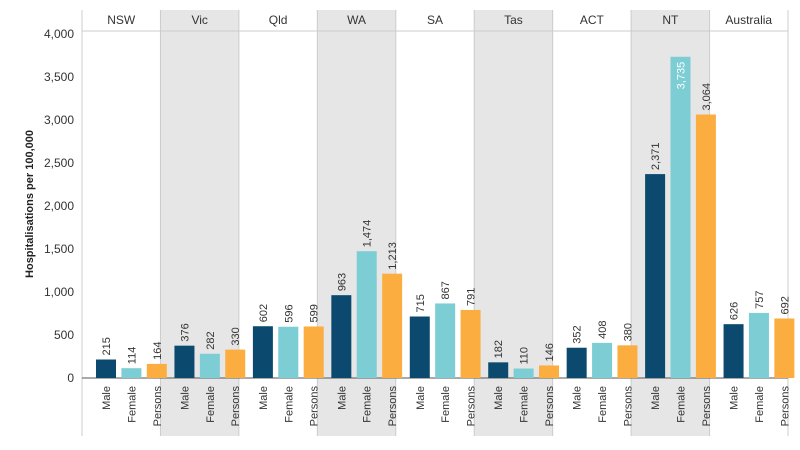  What do you see at coordinates (513, 223) in the screenshot?
I see `panel-shade-tas` at bounding box center [513, 223].